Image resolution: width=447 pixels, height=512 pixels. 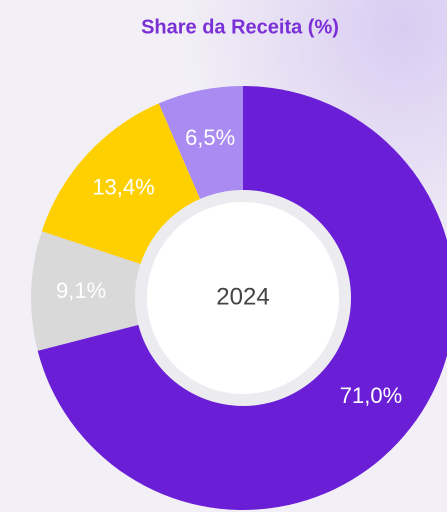 What do you see at coordinates (81, 290) in the screenshot?
I see `data-label: 9,1%` at bounding box center [81, 290].